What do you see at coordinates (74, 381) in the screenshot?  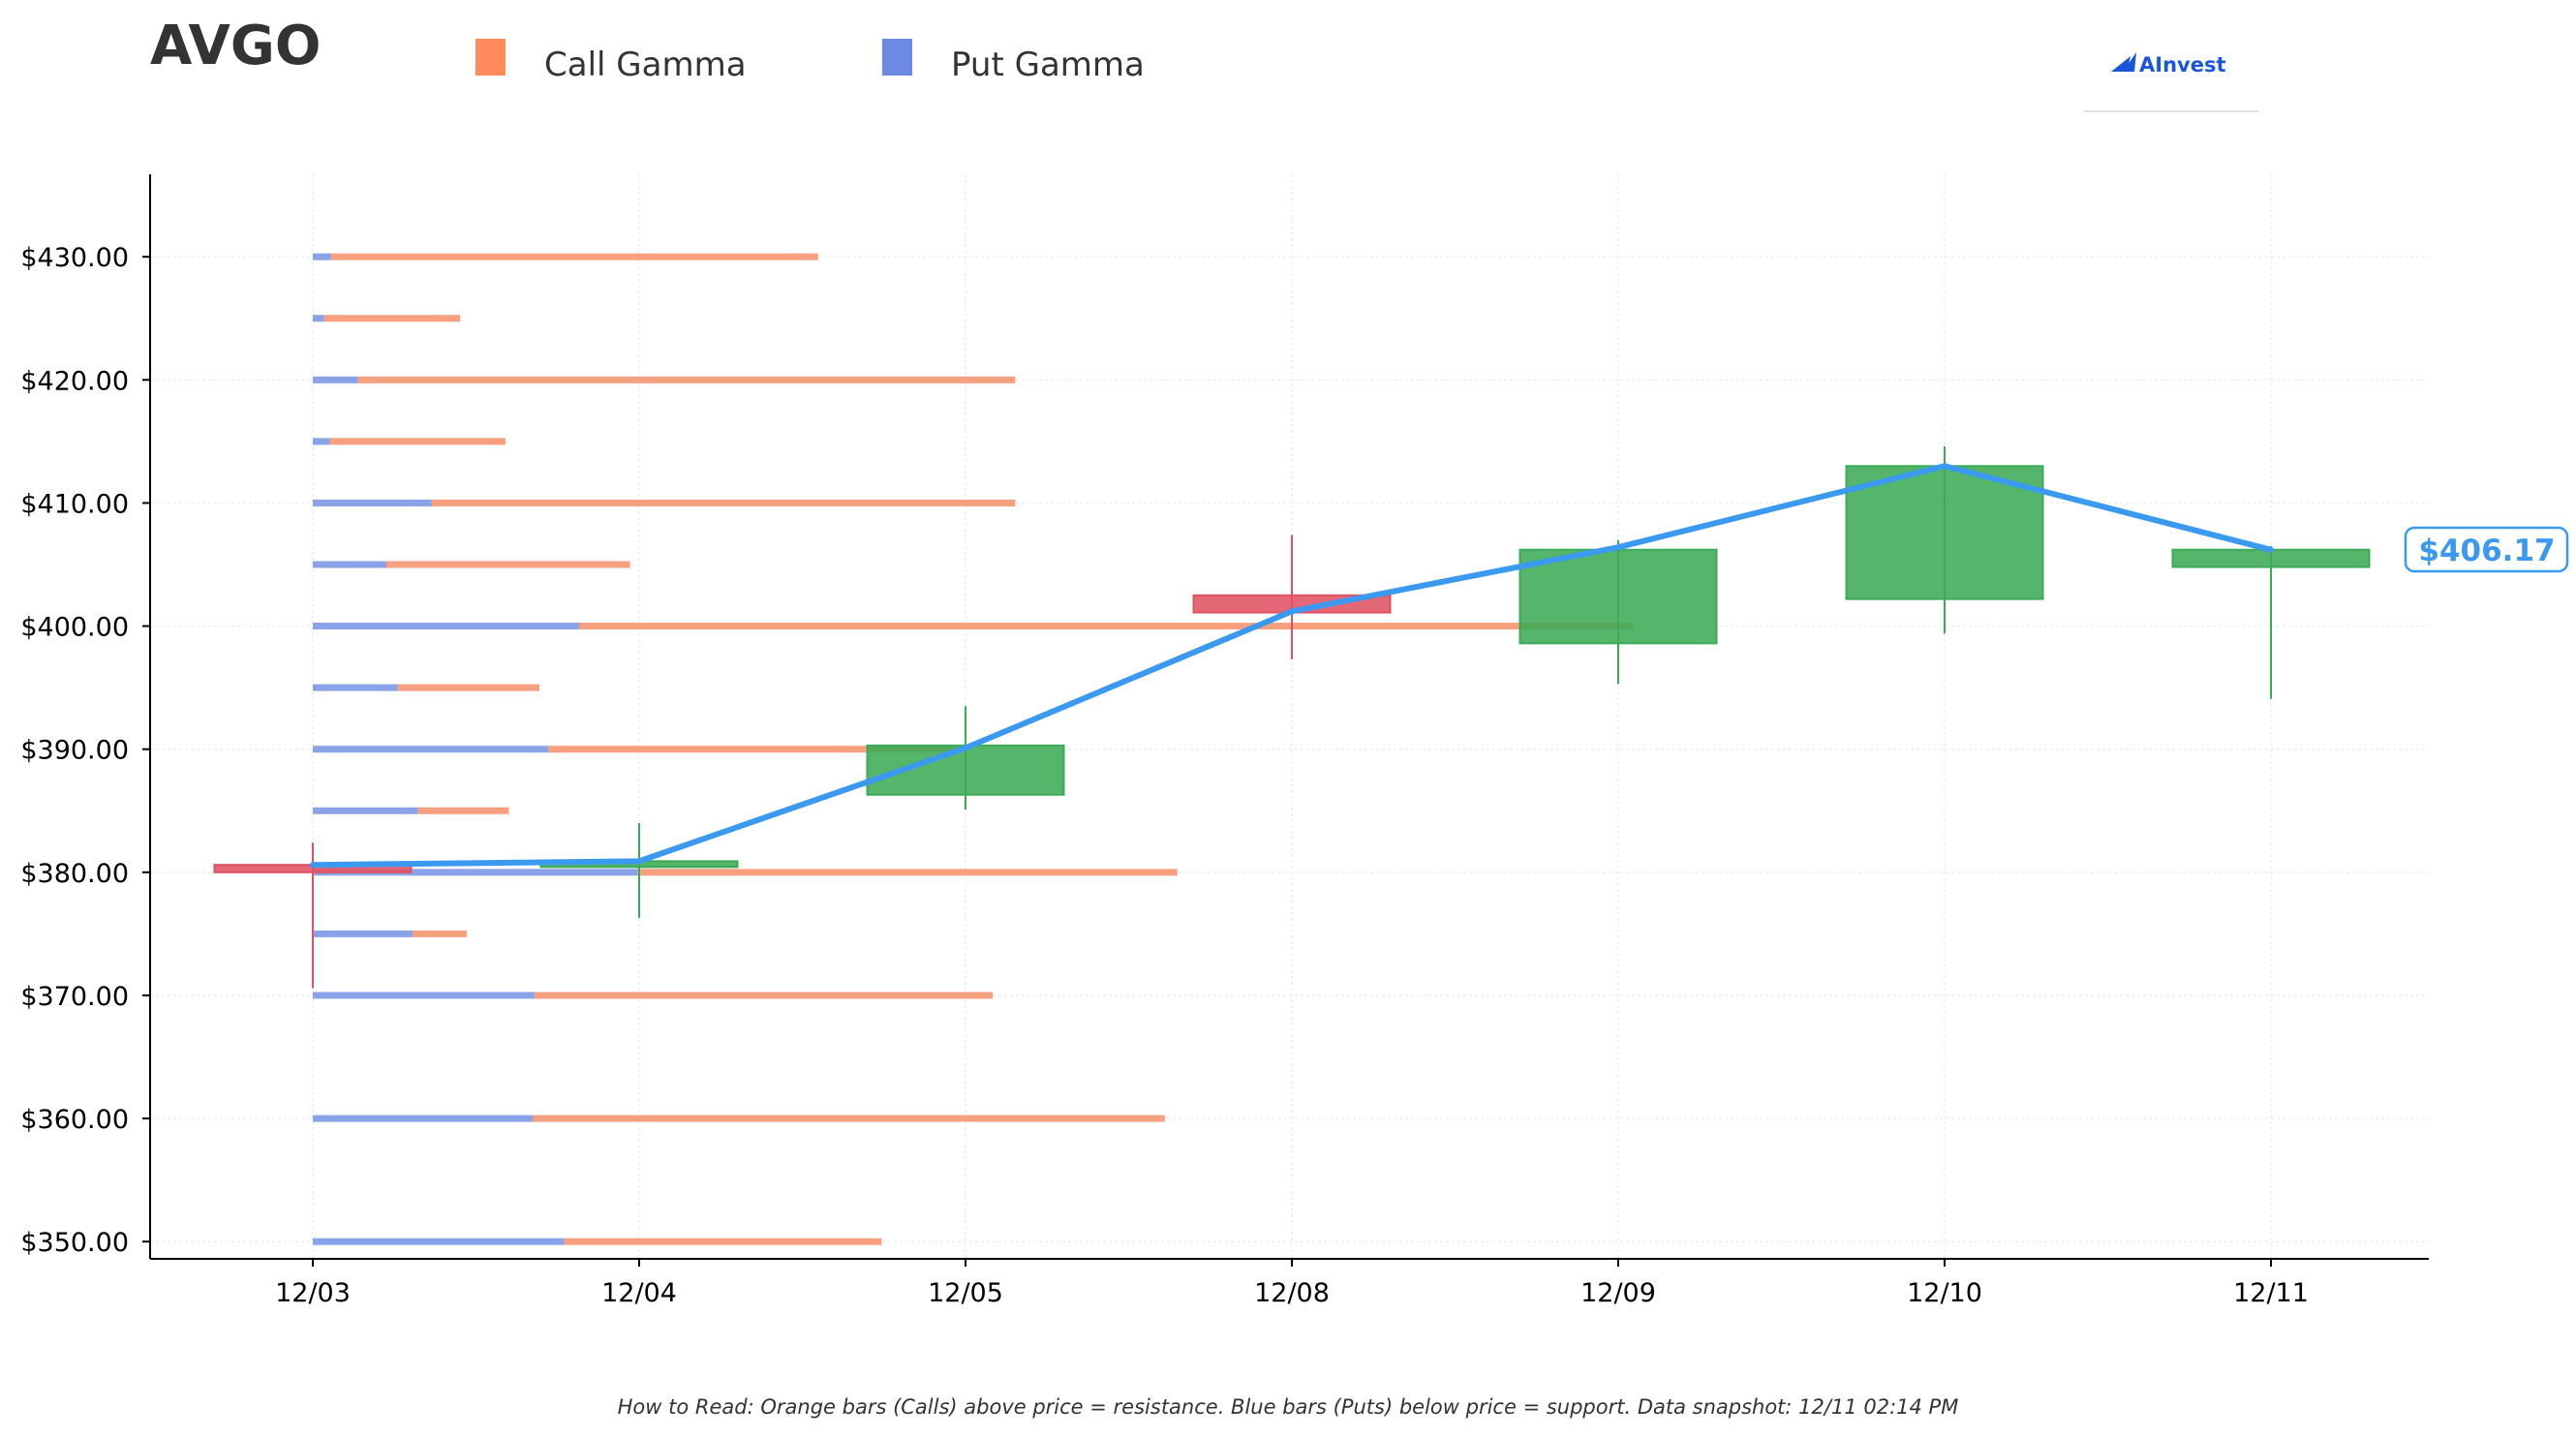 I see `y-tick-label: $420.00` at bounding box center [74, 381].